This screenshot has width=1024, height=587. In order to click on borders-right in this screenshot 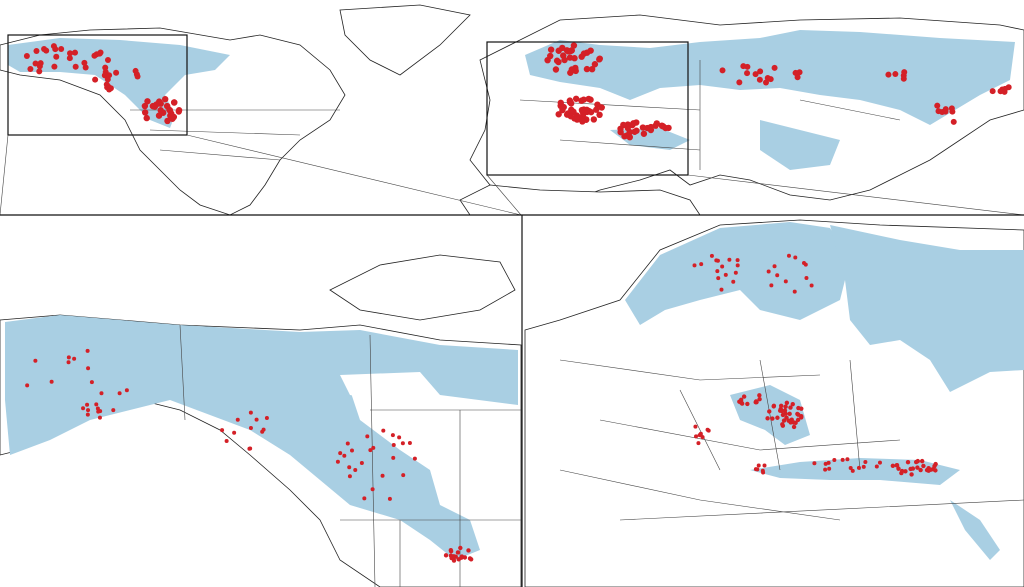, I will do `click(791, 440)`.